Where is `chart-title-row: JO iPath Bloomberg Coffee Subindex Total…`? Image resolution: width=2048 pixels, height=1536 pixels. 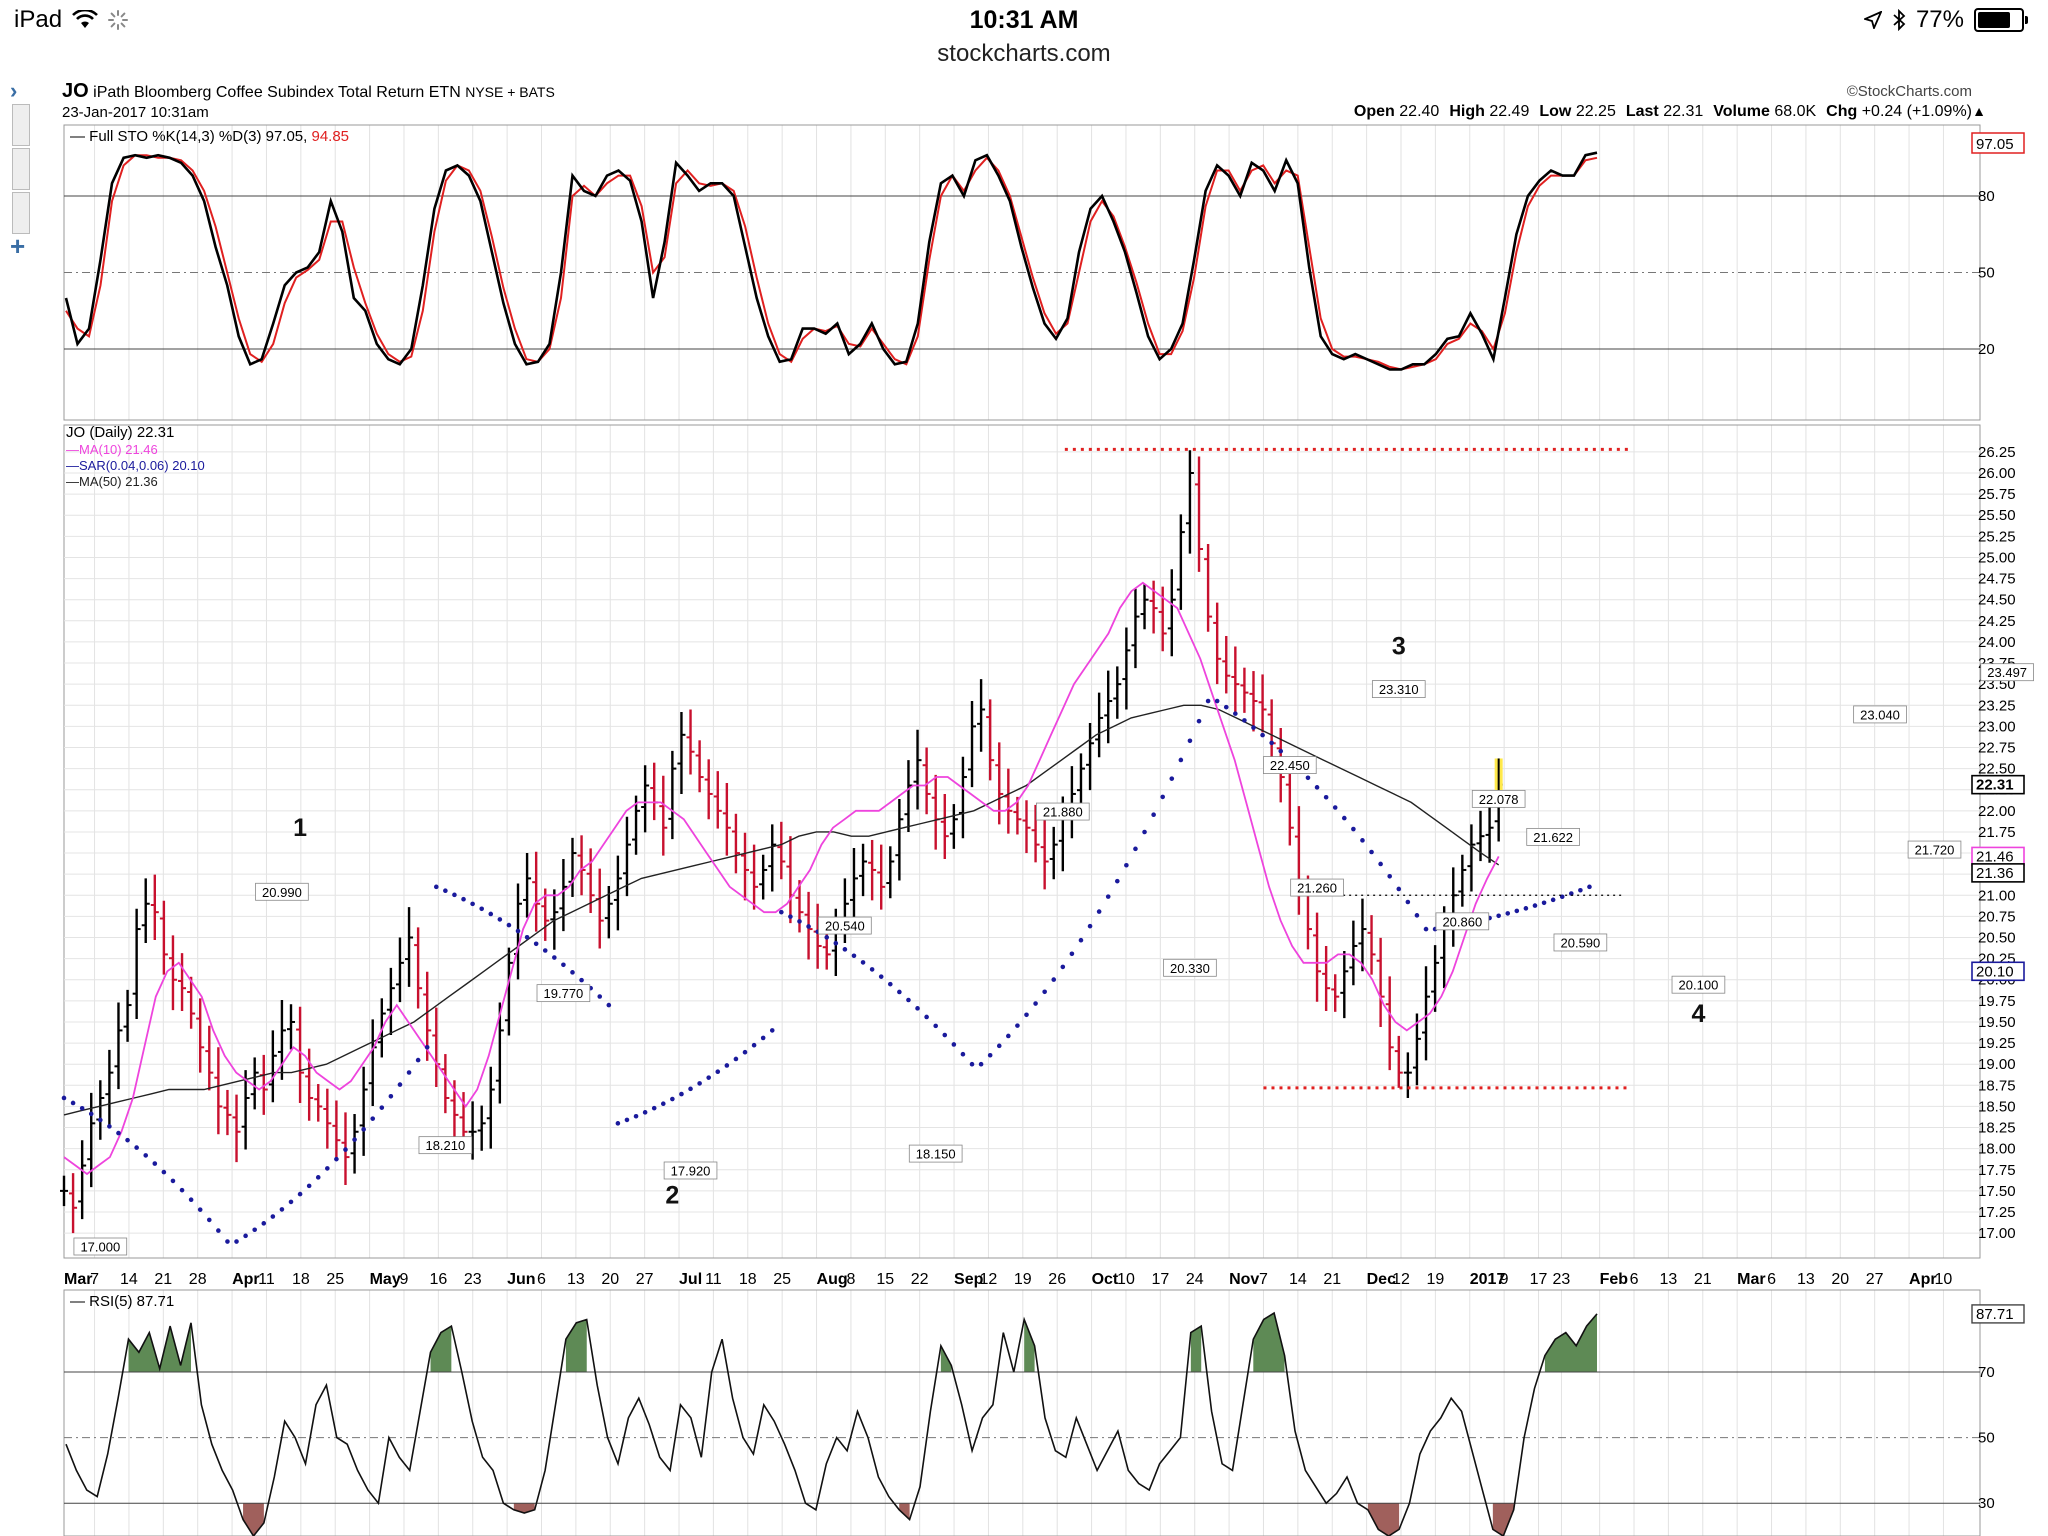
chart-title-row: JO iPath Bloomberg Coffee Subindex Total… is located at coordinates (308, 91).